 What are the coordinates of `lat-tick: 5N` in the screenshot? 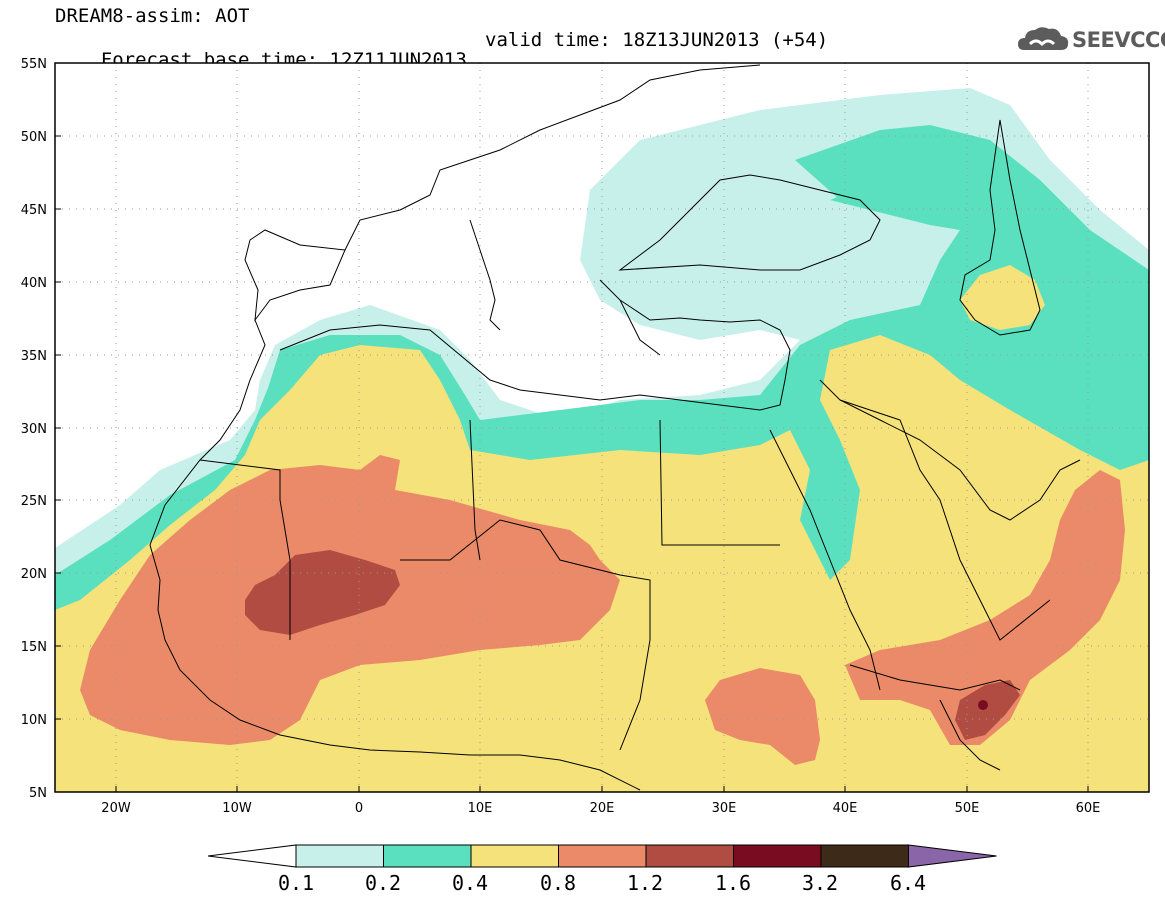 It's located at (38, 793).